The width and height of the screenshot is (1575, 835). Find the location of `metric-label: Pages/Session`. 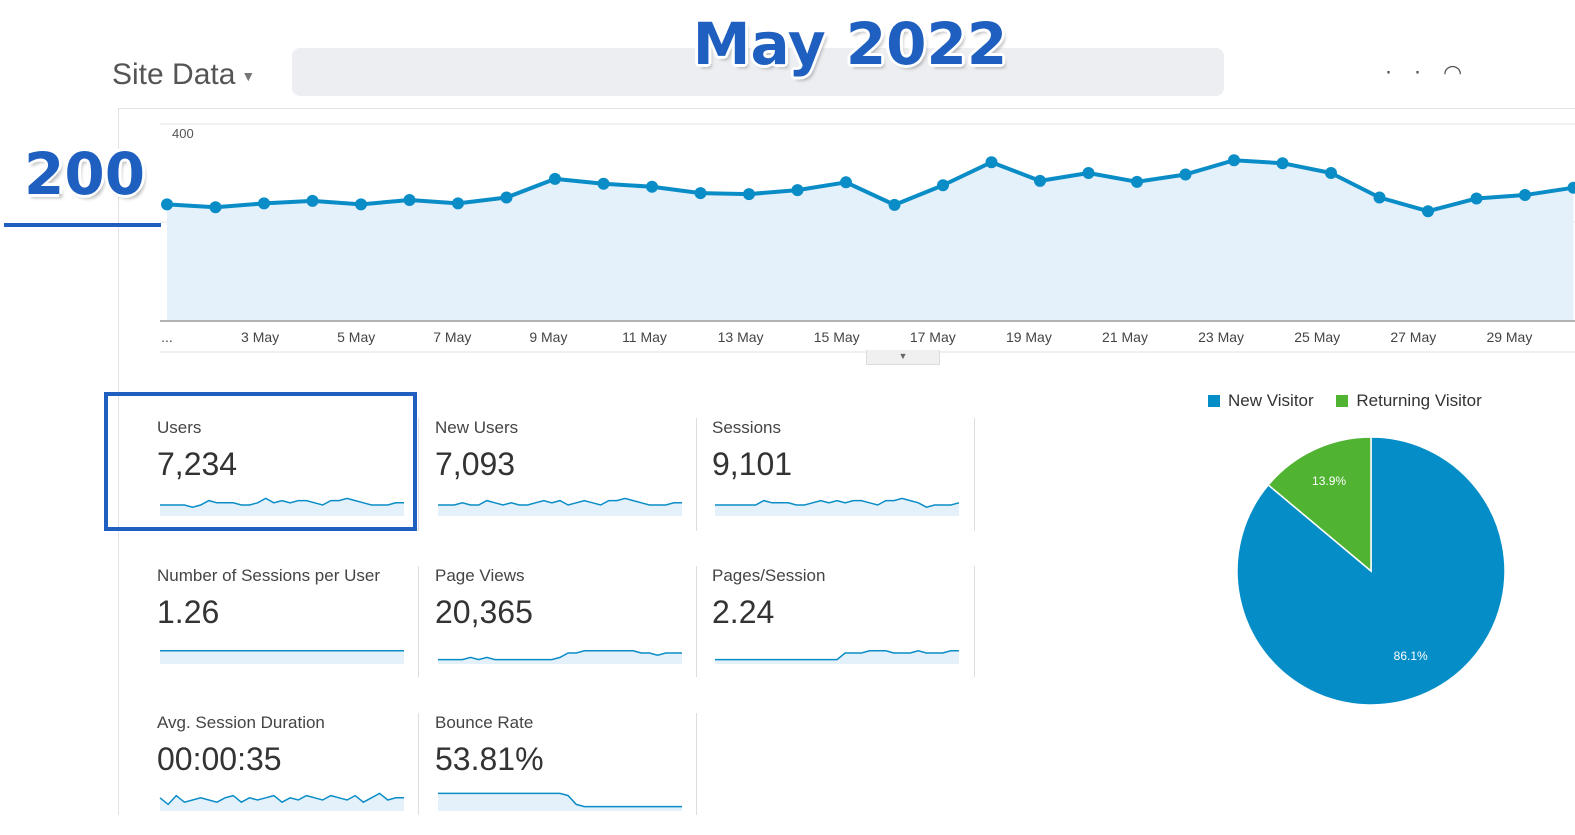

metric-label: Pages/Session is located at coordinates (768, 576).